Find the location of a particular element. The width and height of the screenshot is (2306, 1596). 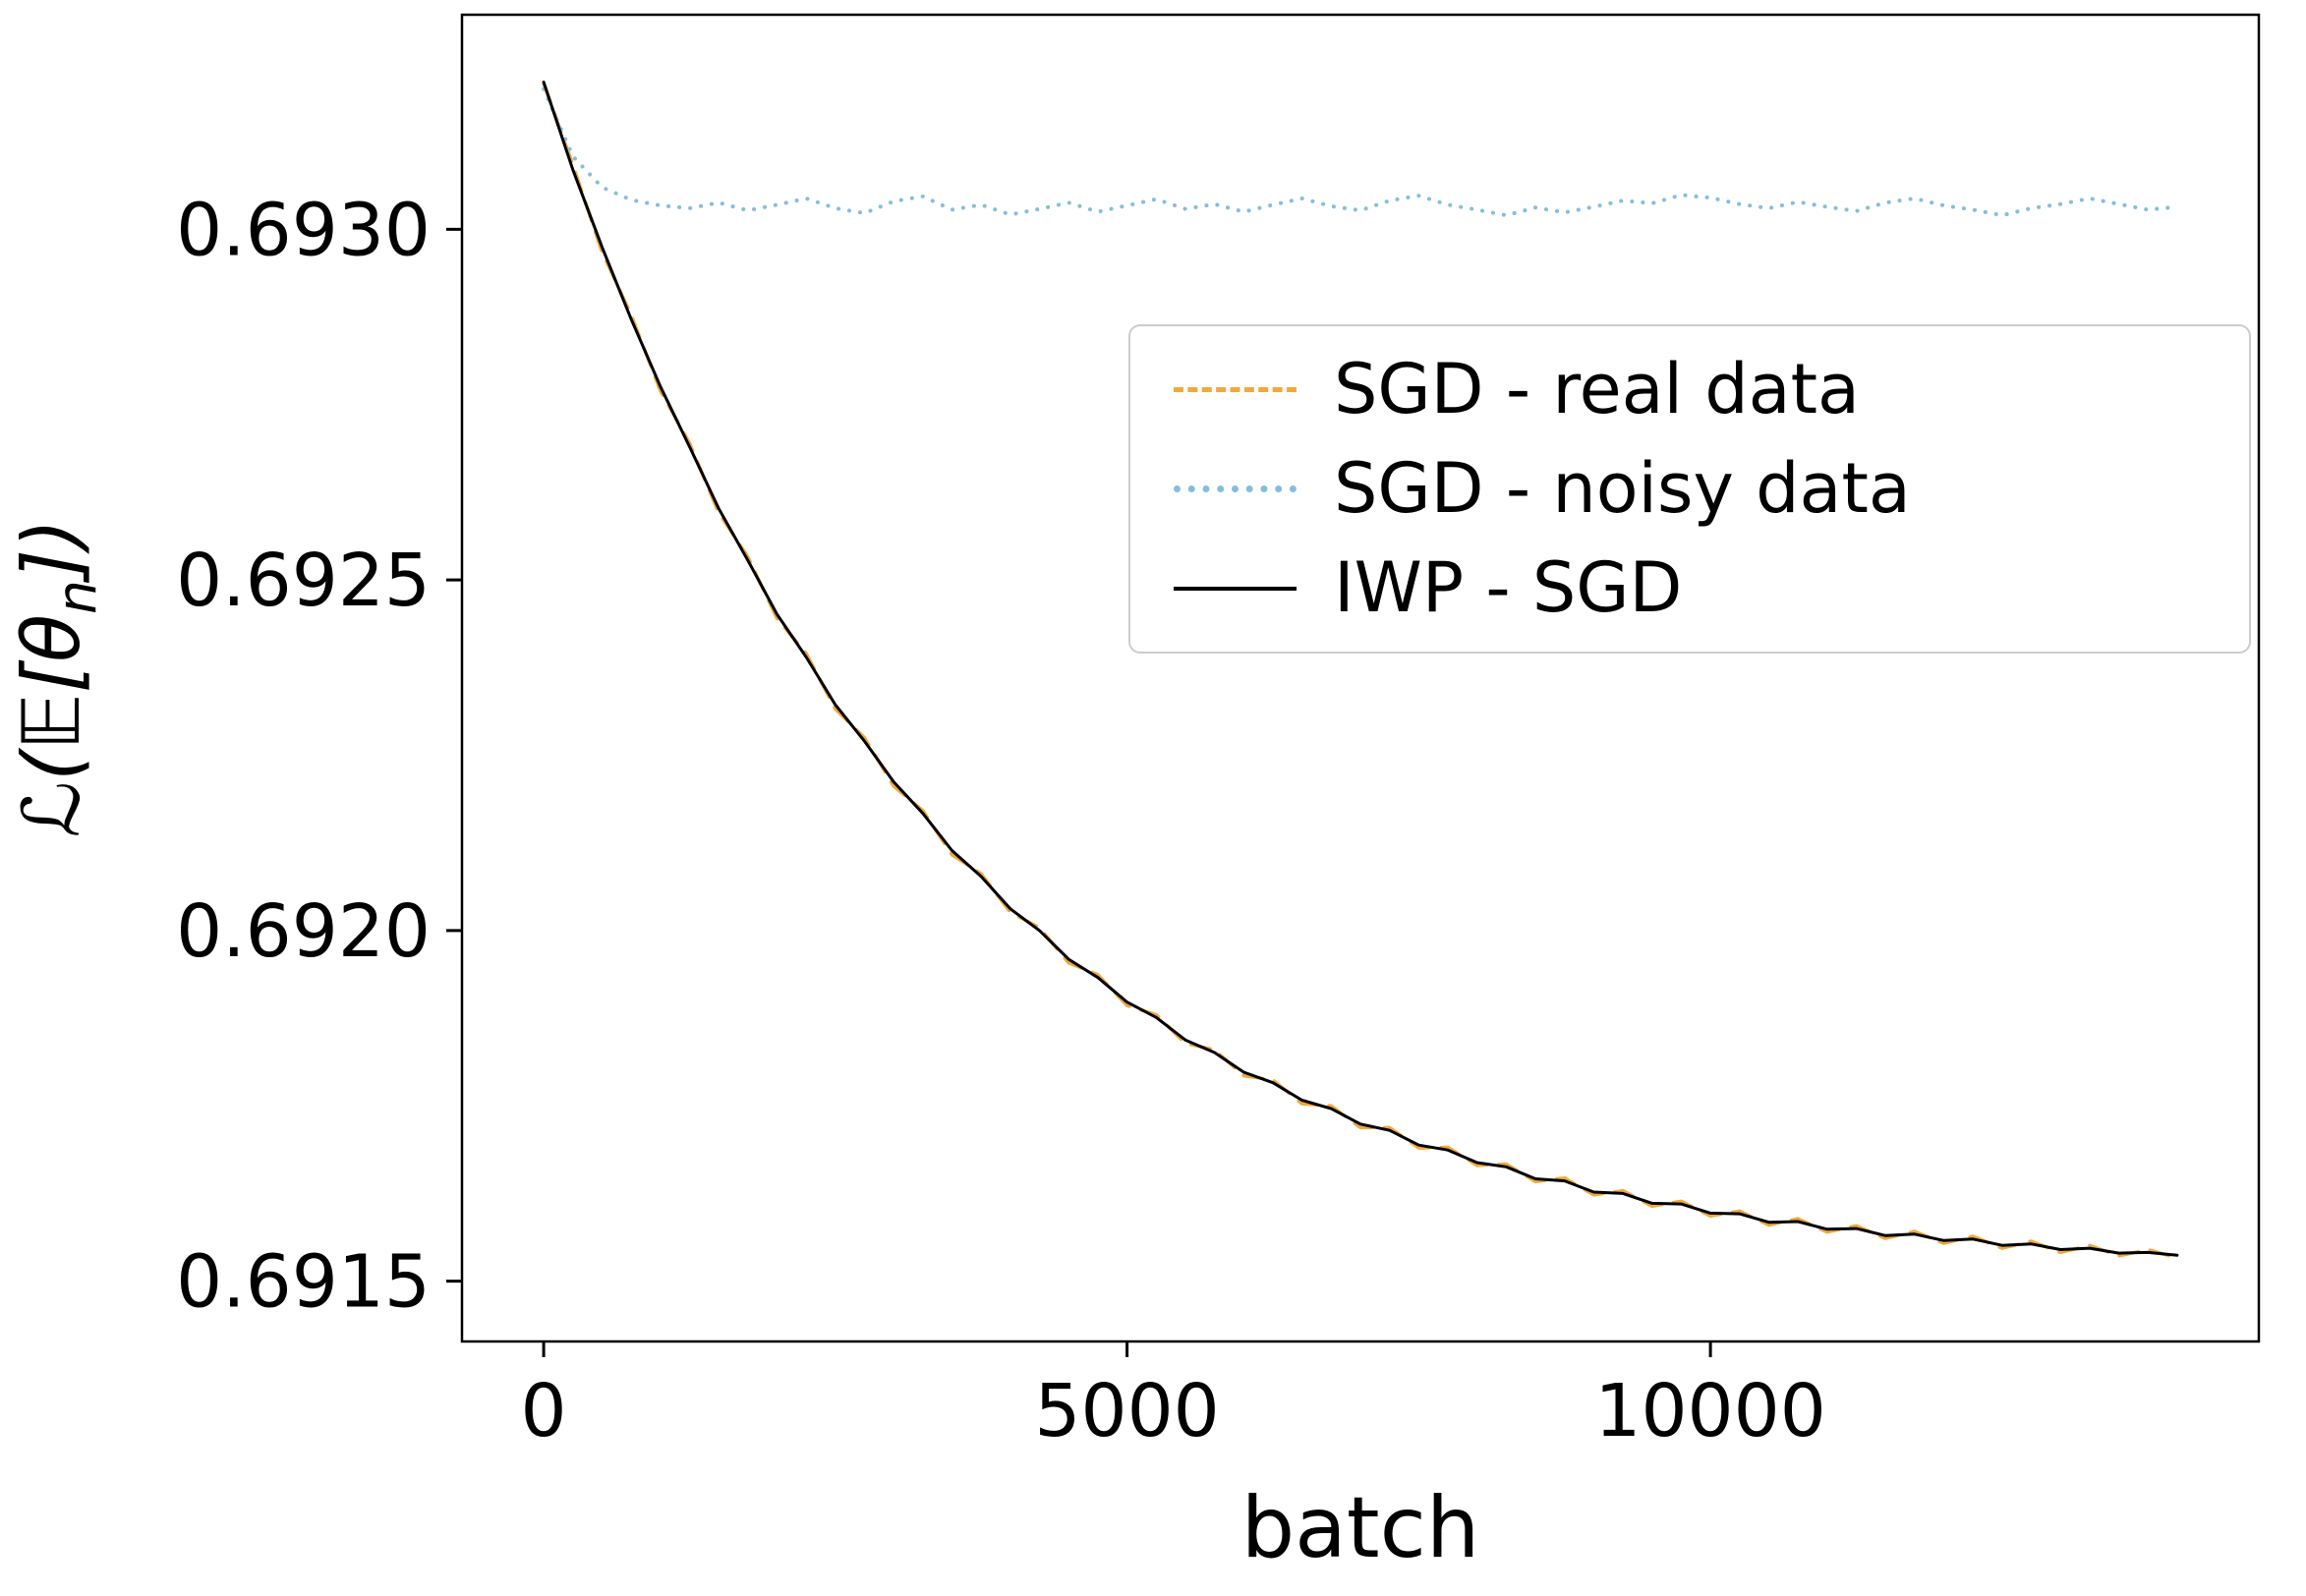

legend-dashed-line-sample is located at coordinates (1235, 389).